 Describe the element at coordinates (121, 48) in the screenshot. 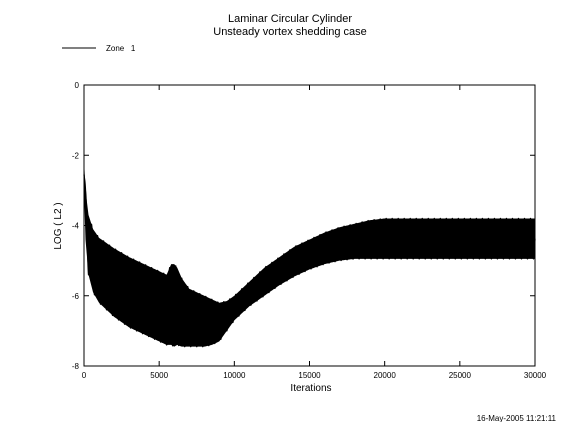

I see `legend-label: Zone 1` at that location.